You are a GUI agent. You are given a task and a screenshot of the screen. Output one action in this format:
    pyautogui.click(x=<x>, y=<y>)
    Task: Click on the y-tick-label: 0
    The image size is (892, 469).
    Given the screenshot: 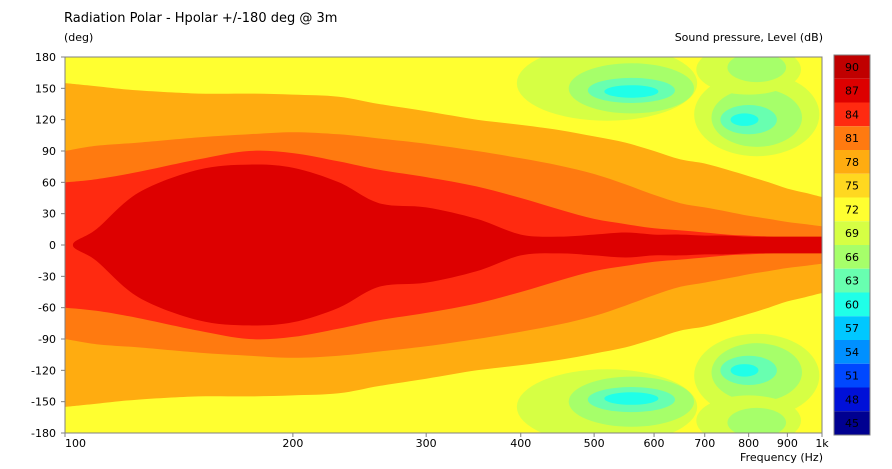 What is the action you would take?
    pyautogui.click(x=52, y=245)
    